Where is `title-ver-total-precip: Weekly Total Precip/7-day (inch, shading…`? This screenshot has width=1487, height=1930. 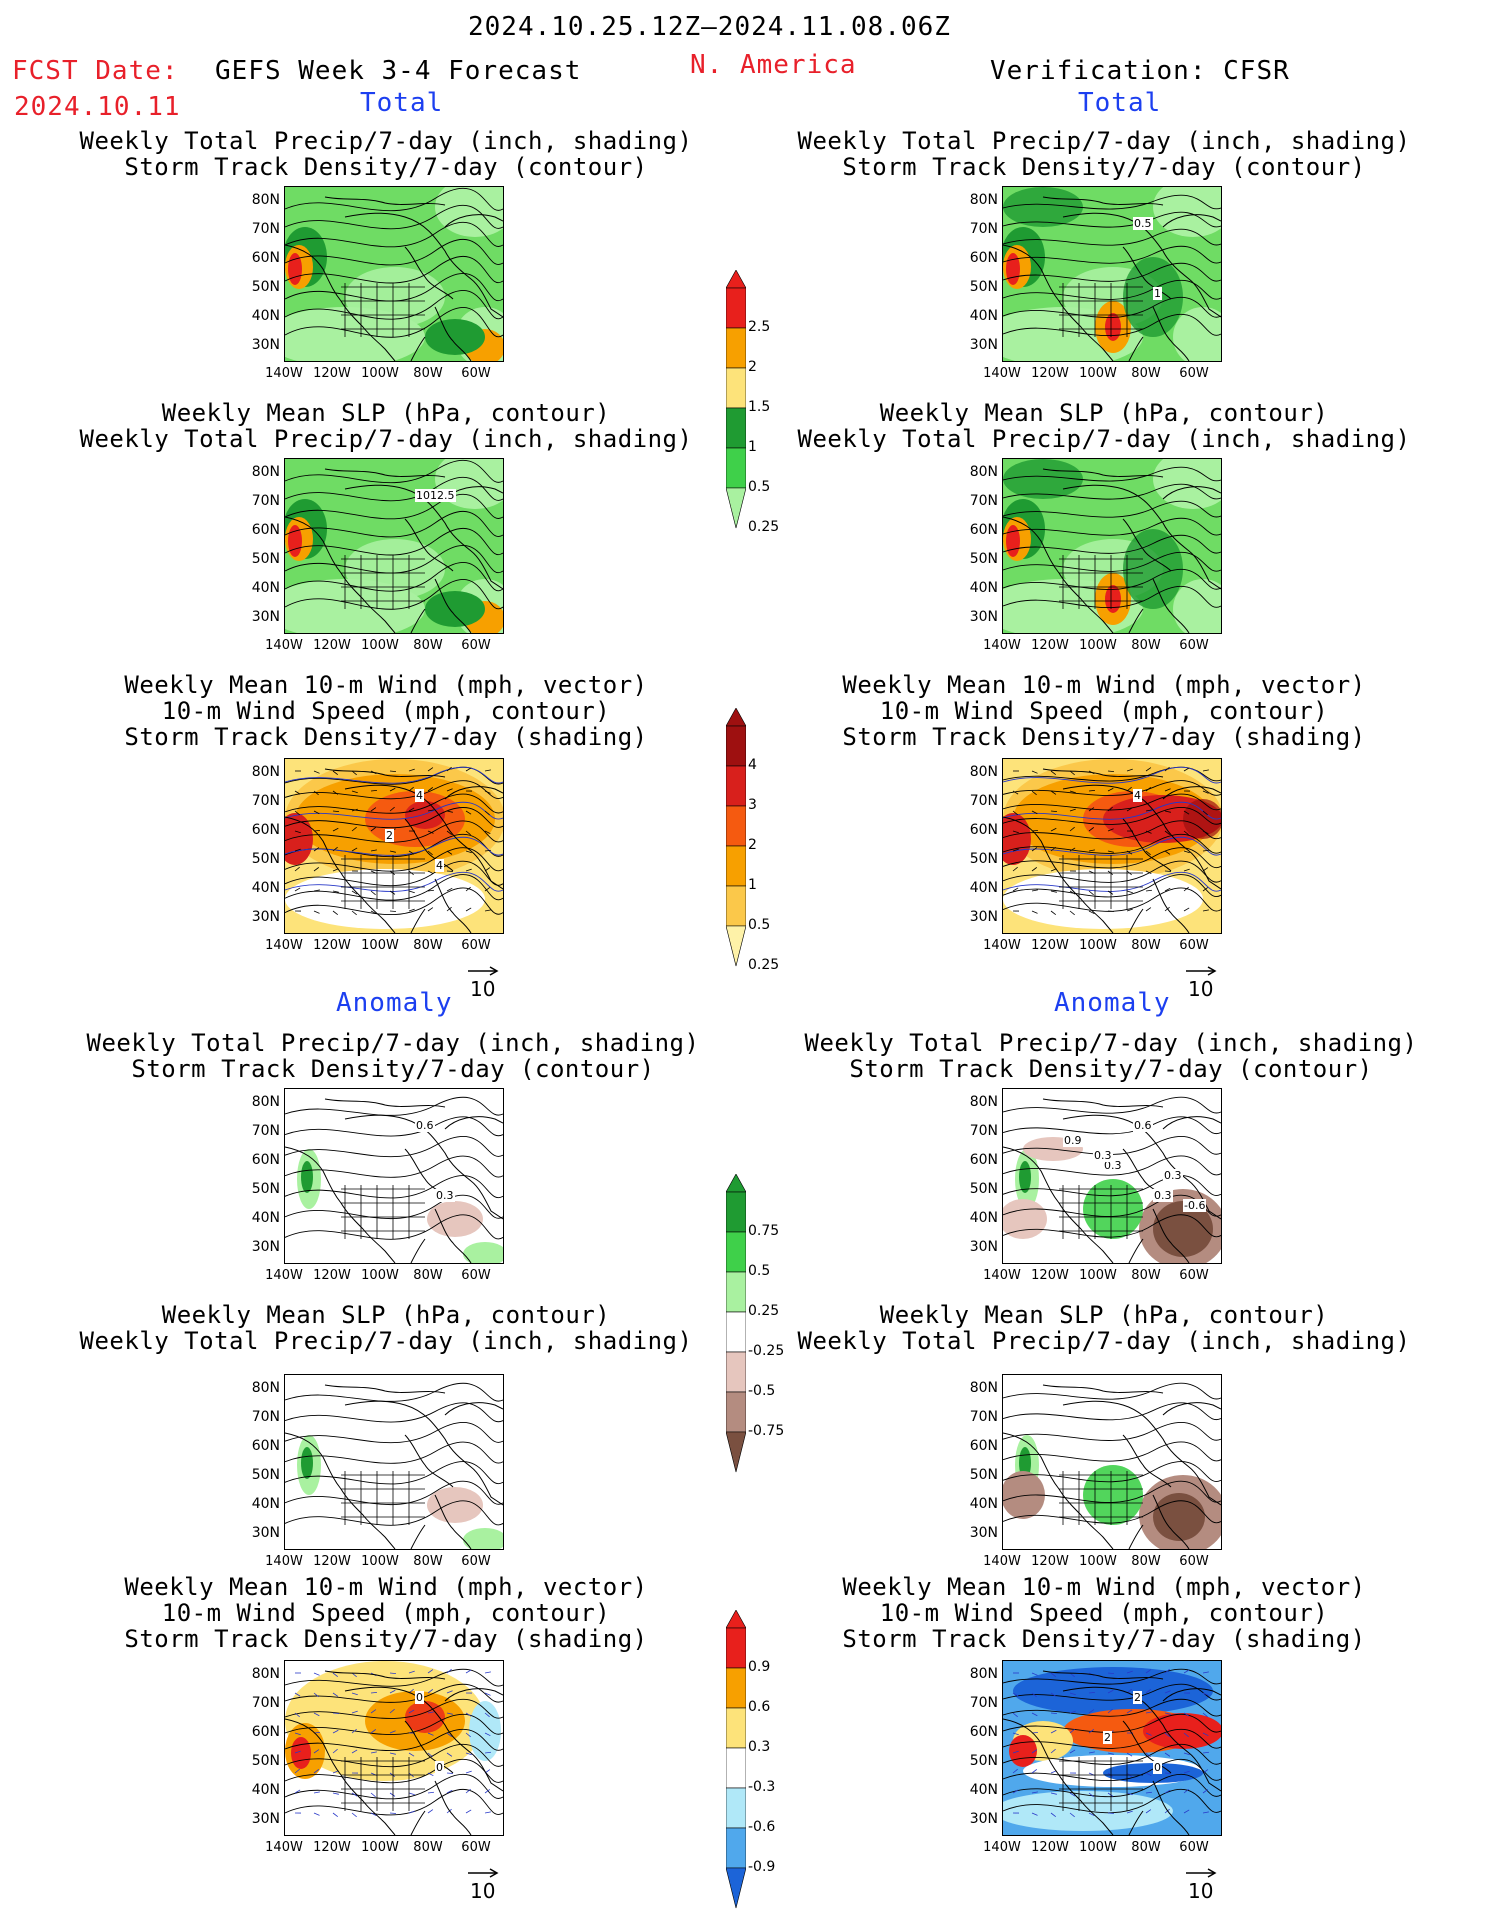
title-ver-total-precip: Weekly Total Precip/7-day (inch, shading… is located at coordinates (1104, 154).